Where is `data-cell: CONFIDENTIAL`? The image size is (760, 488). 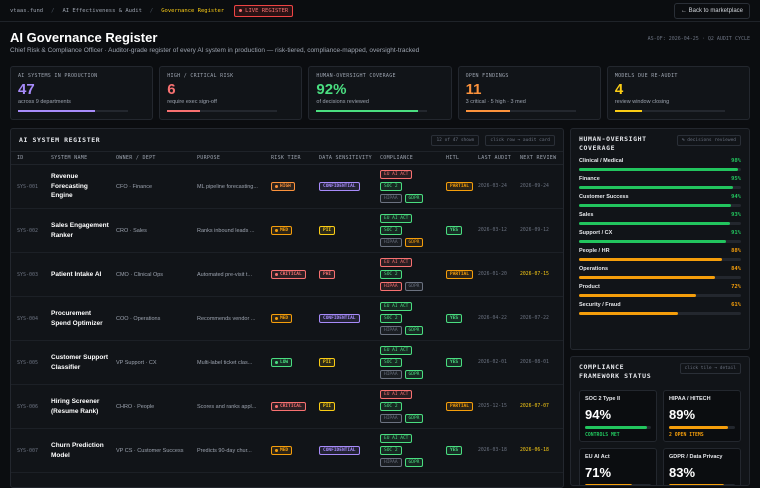 data-cell: CONFIDENTIAL is located at coordinates (349, 186).